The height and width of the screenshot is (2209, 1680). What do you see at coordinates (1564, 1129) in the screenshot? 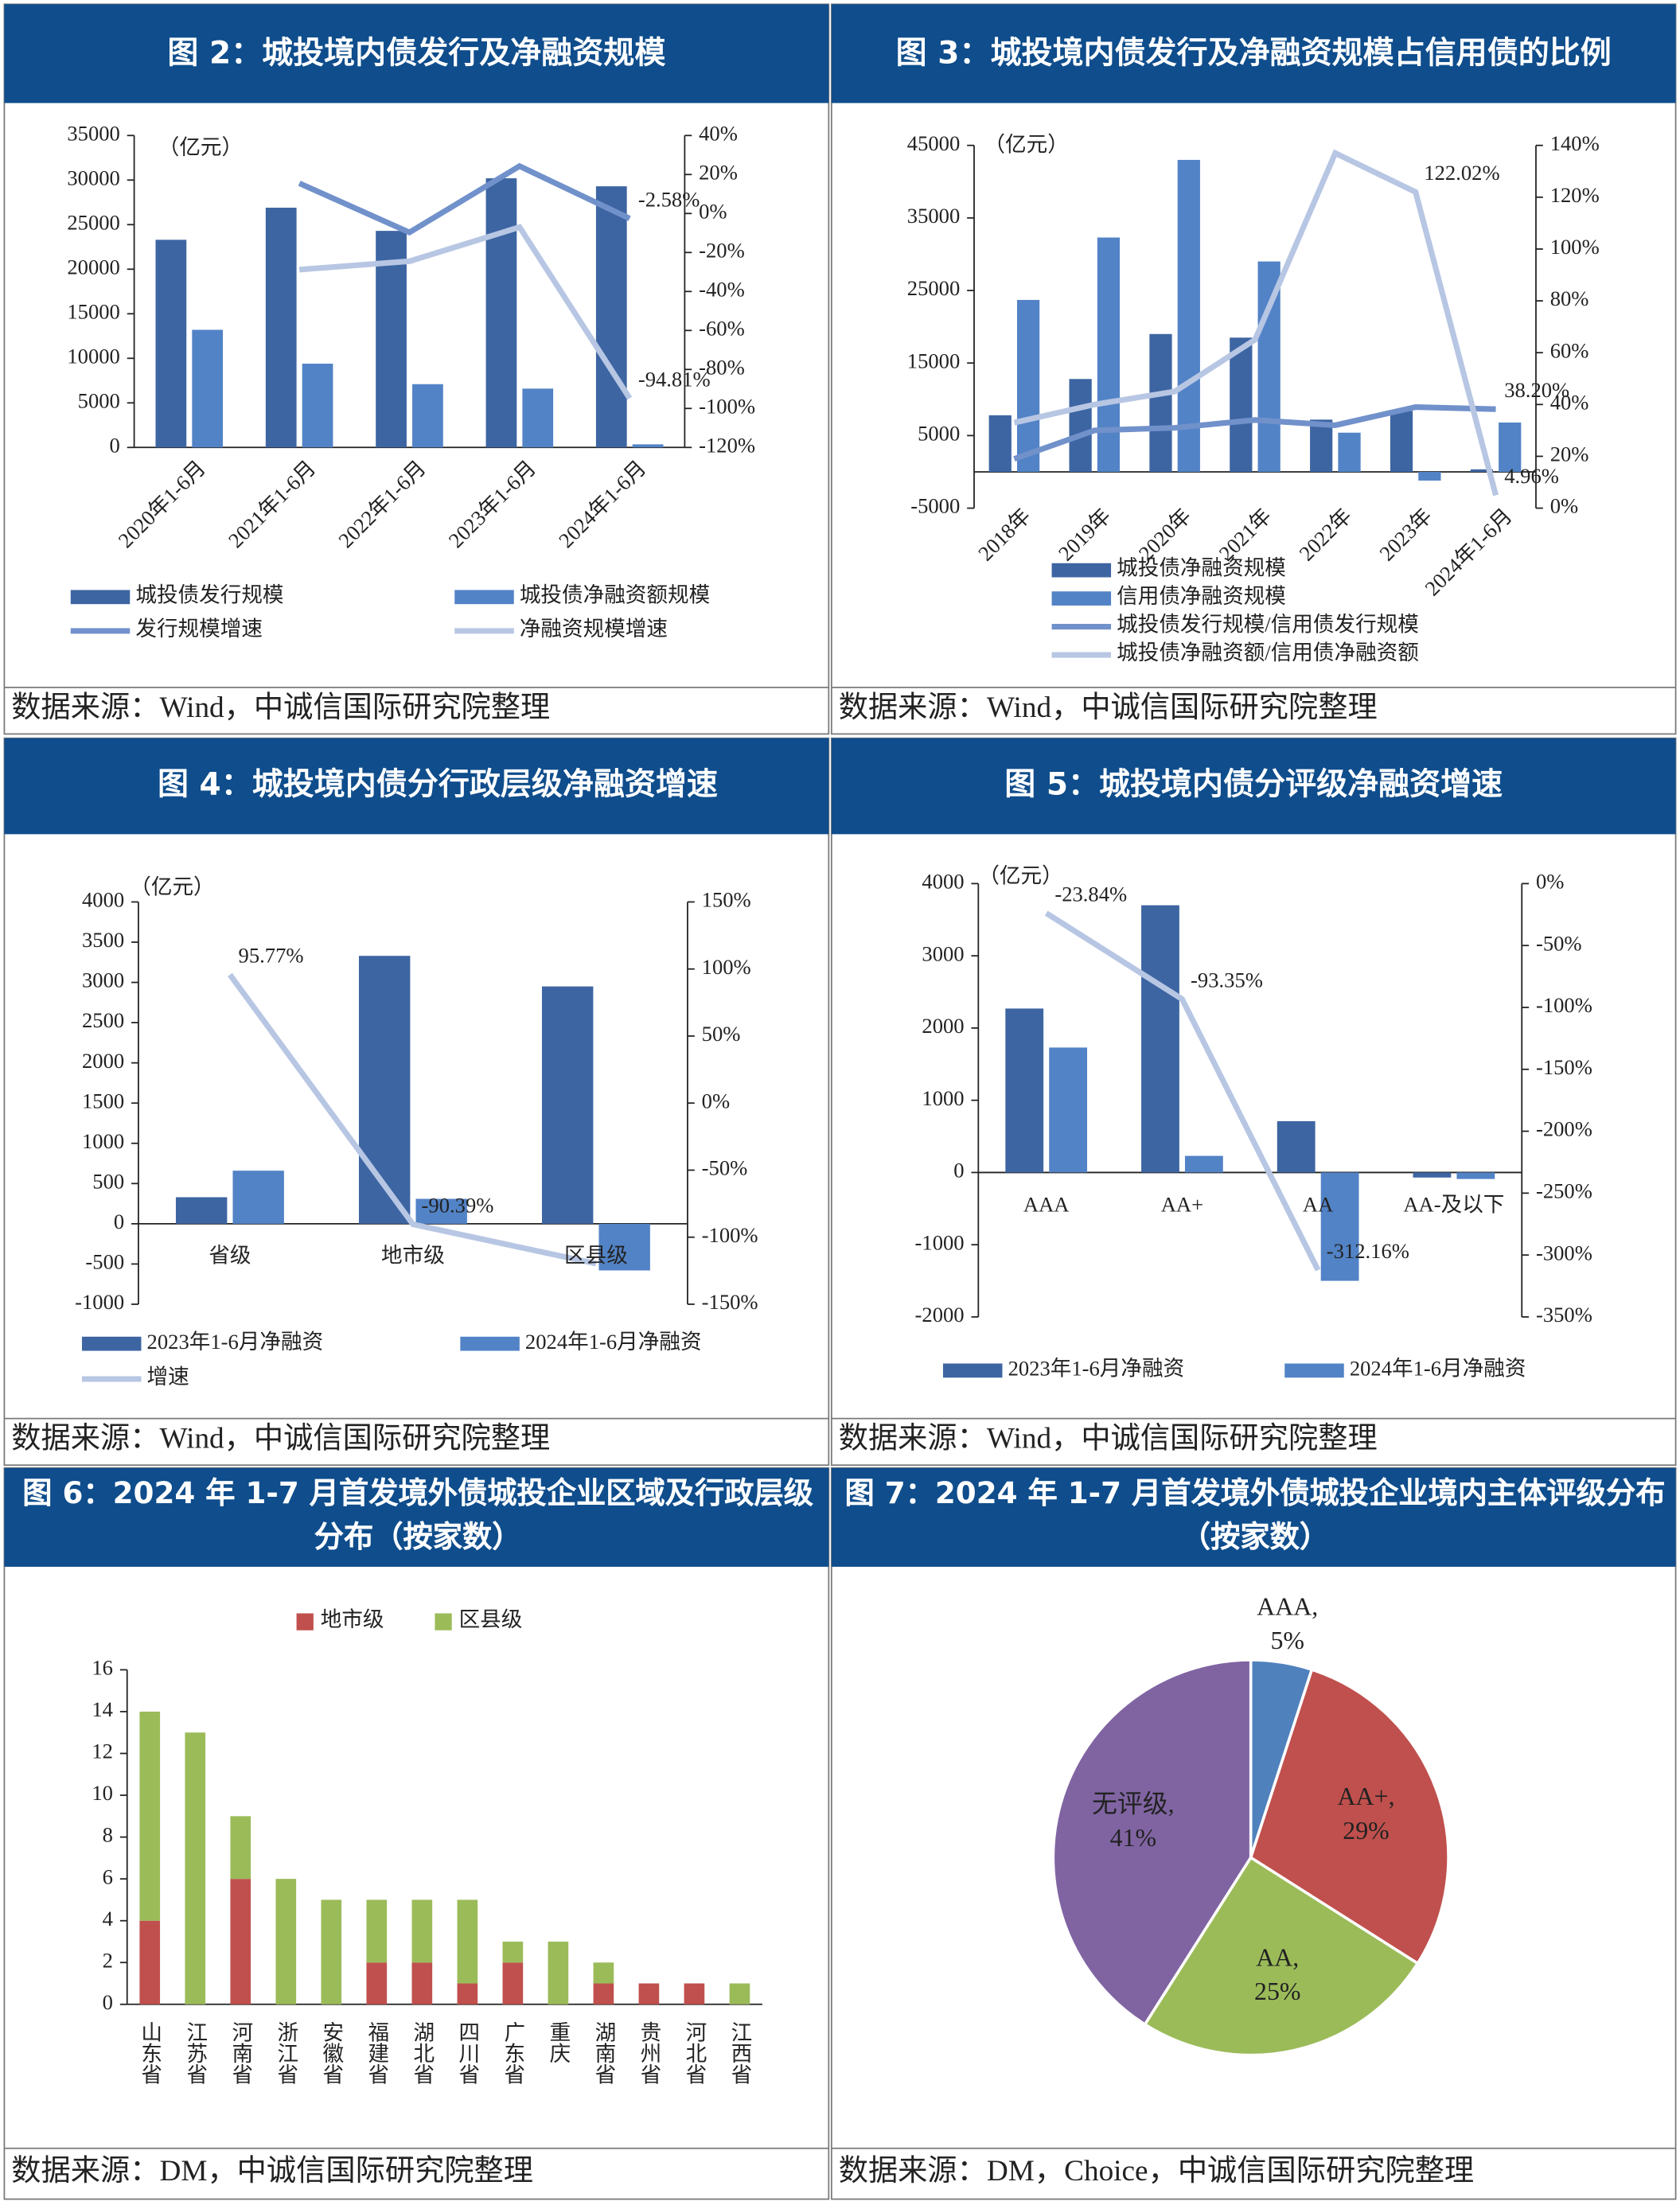
I see `y-tick-label: -200%` at bounding box center [1564, 1129].